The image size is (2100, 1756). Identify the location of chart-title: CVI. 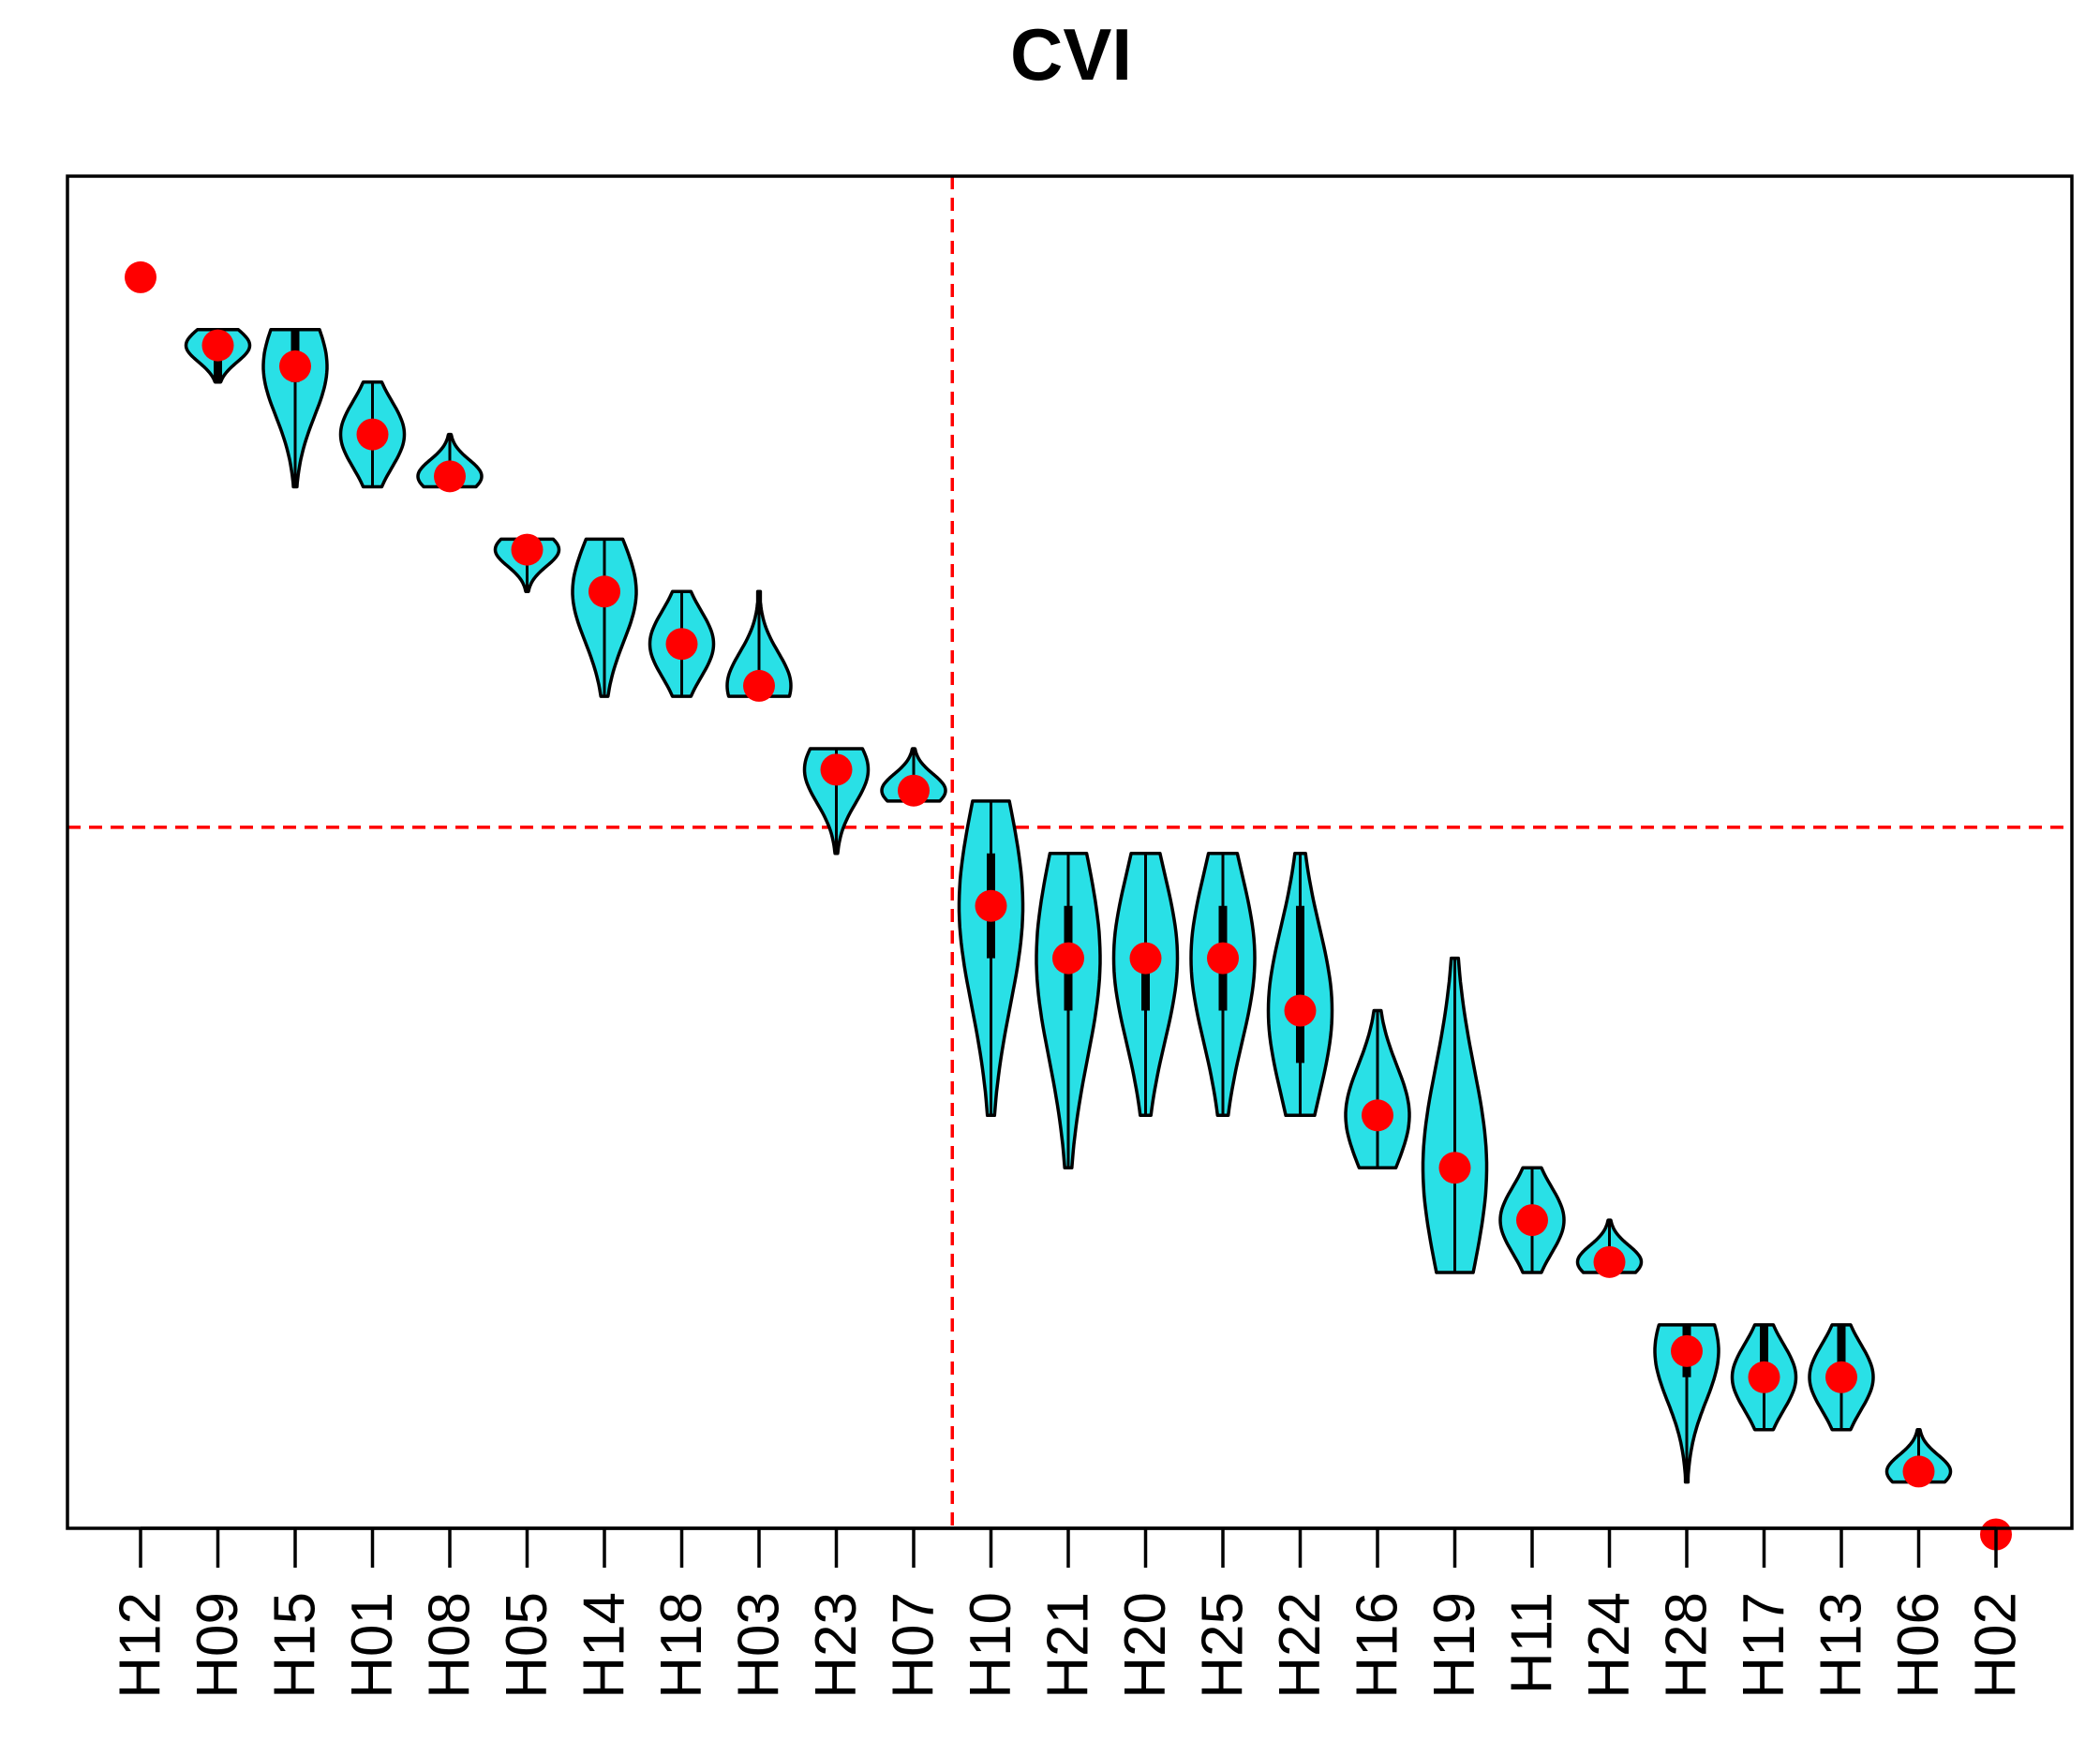
(1071, 54).